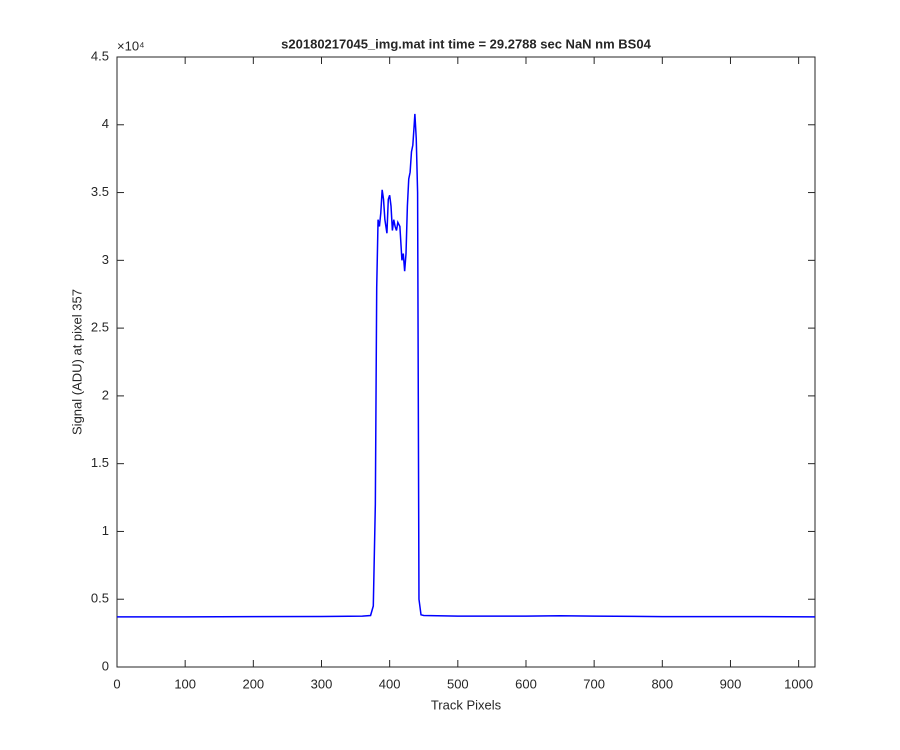 This screenshot has width=900, height=750. Describe the element at coordinates (105, 259) in the screenshot. I see `y-tick-label: 3` at that location.